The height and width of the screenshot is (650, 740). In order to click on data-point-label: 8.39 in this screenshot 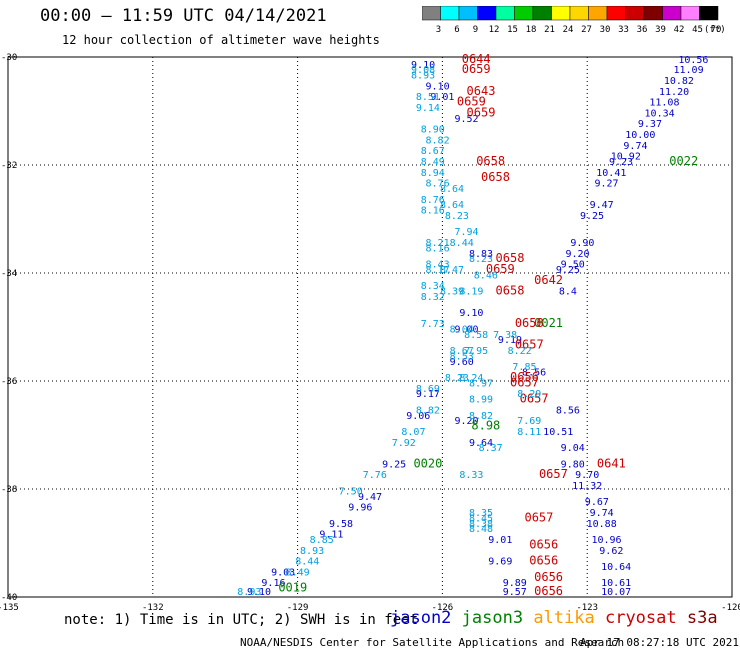, I will do `click(452, 292)`.